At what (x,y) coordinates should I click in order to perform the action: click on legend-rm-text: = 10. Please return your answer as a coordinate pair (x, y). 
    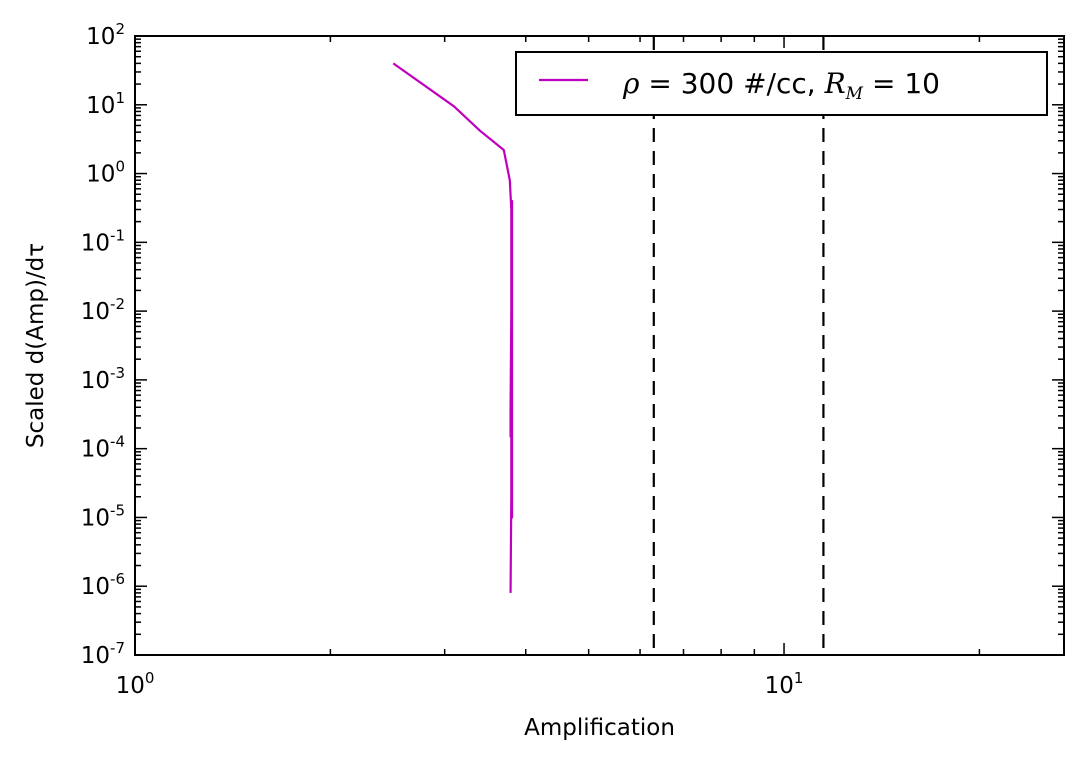
    Looking at the image, I should click on (901, 83).